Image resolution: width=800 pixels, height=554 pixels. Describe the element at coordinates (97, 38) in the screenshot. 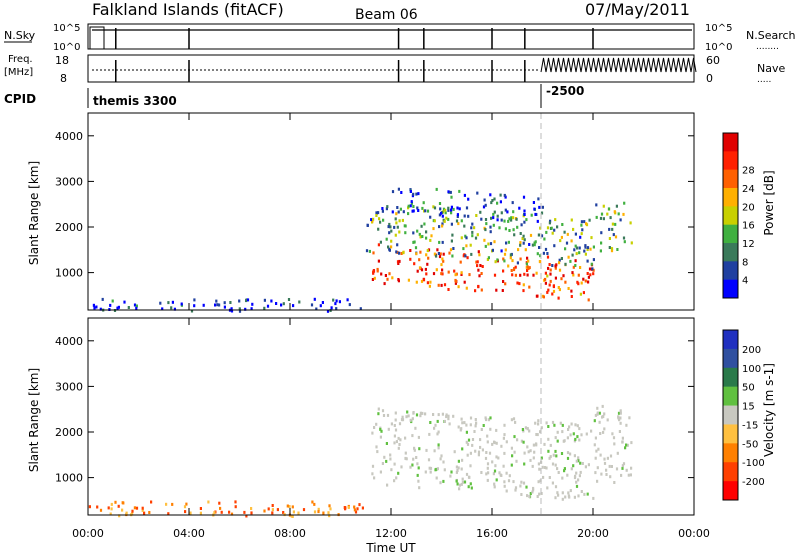

I see `nsky-start-block` at that location.